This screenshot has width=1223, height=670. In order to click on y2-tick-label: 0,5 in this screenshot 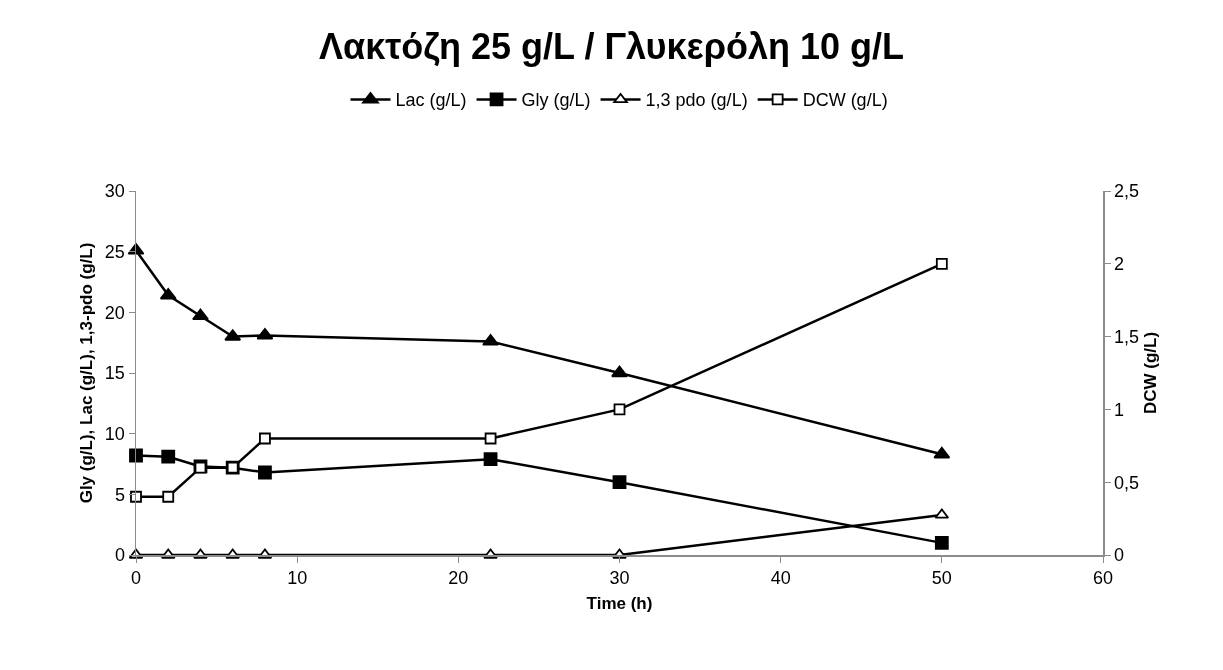, I will do `click(1127, 482)`.